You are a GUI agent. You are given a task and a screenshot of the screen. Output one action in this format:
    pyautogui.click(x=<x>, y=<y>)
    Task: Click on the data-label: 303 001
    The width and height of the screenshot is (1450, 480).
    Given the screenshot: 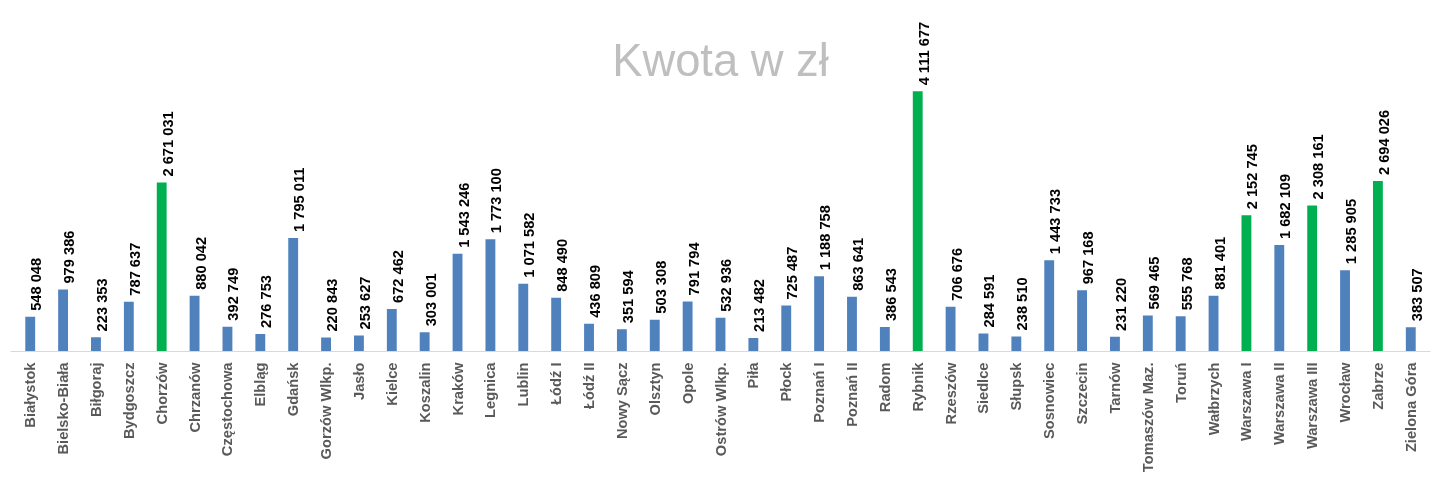 What is the action you would take?
    pyautogui.click(x=430, y=300)
    